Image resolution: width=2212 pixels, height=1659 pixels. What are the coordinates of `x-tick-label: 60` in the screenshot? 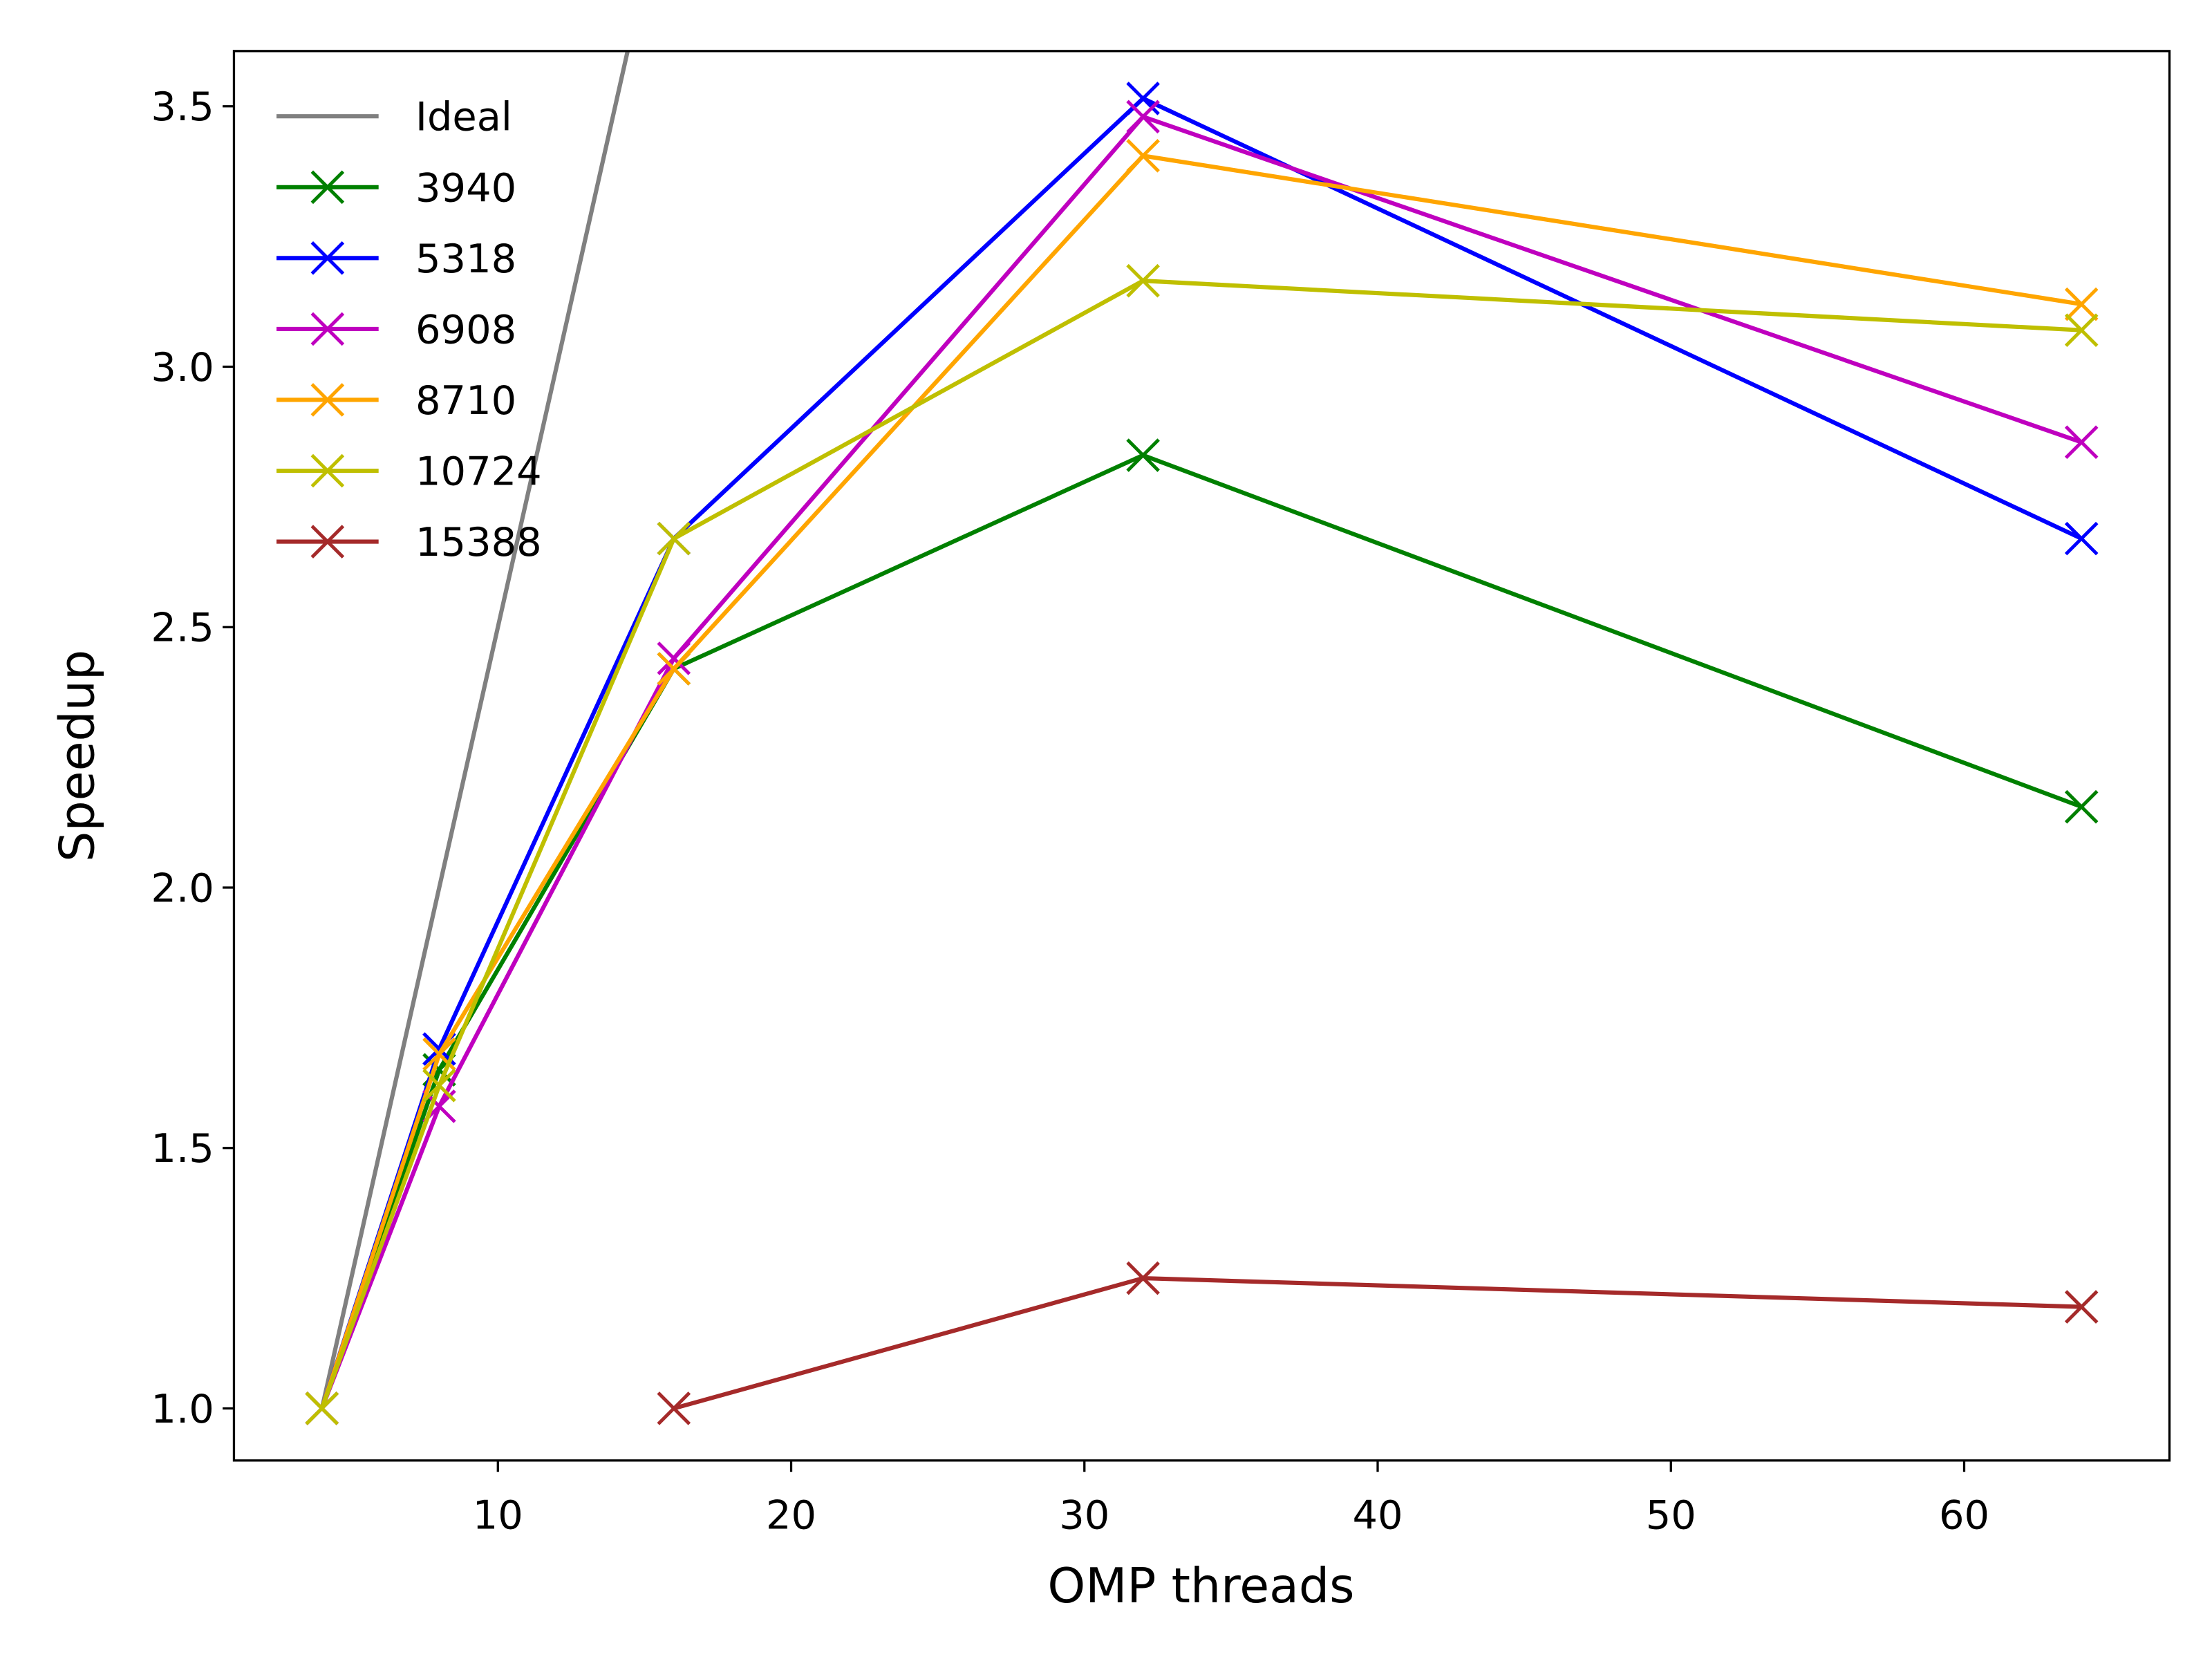 It's located at (1964, 1515).